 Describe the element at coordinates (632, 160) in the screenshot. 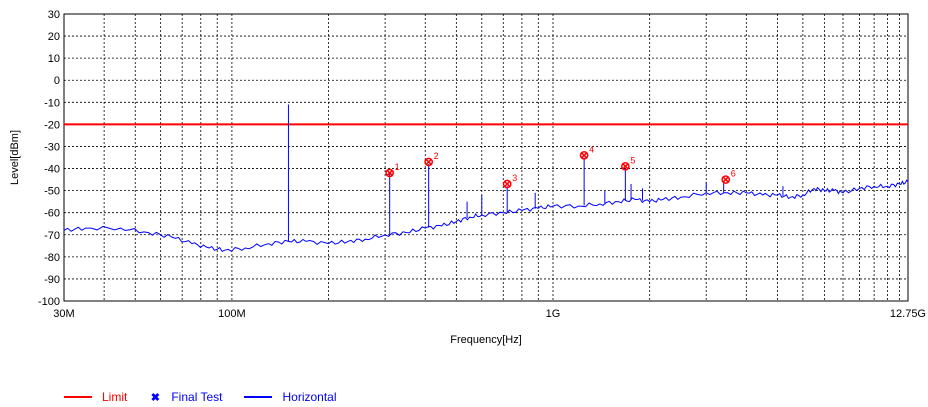

I see `final-test-marker-label: 5` at that location.